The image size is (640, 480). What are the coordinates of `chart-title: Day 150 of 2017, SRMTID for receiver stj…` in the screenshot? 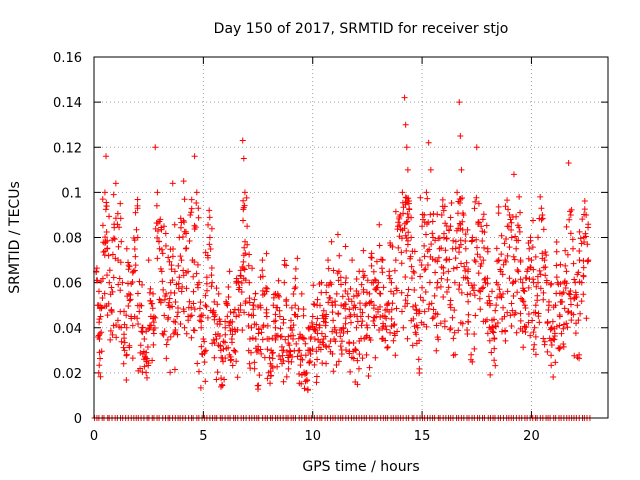 It's located at (361, 29).